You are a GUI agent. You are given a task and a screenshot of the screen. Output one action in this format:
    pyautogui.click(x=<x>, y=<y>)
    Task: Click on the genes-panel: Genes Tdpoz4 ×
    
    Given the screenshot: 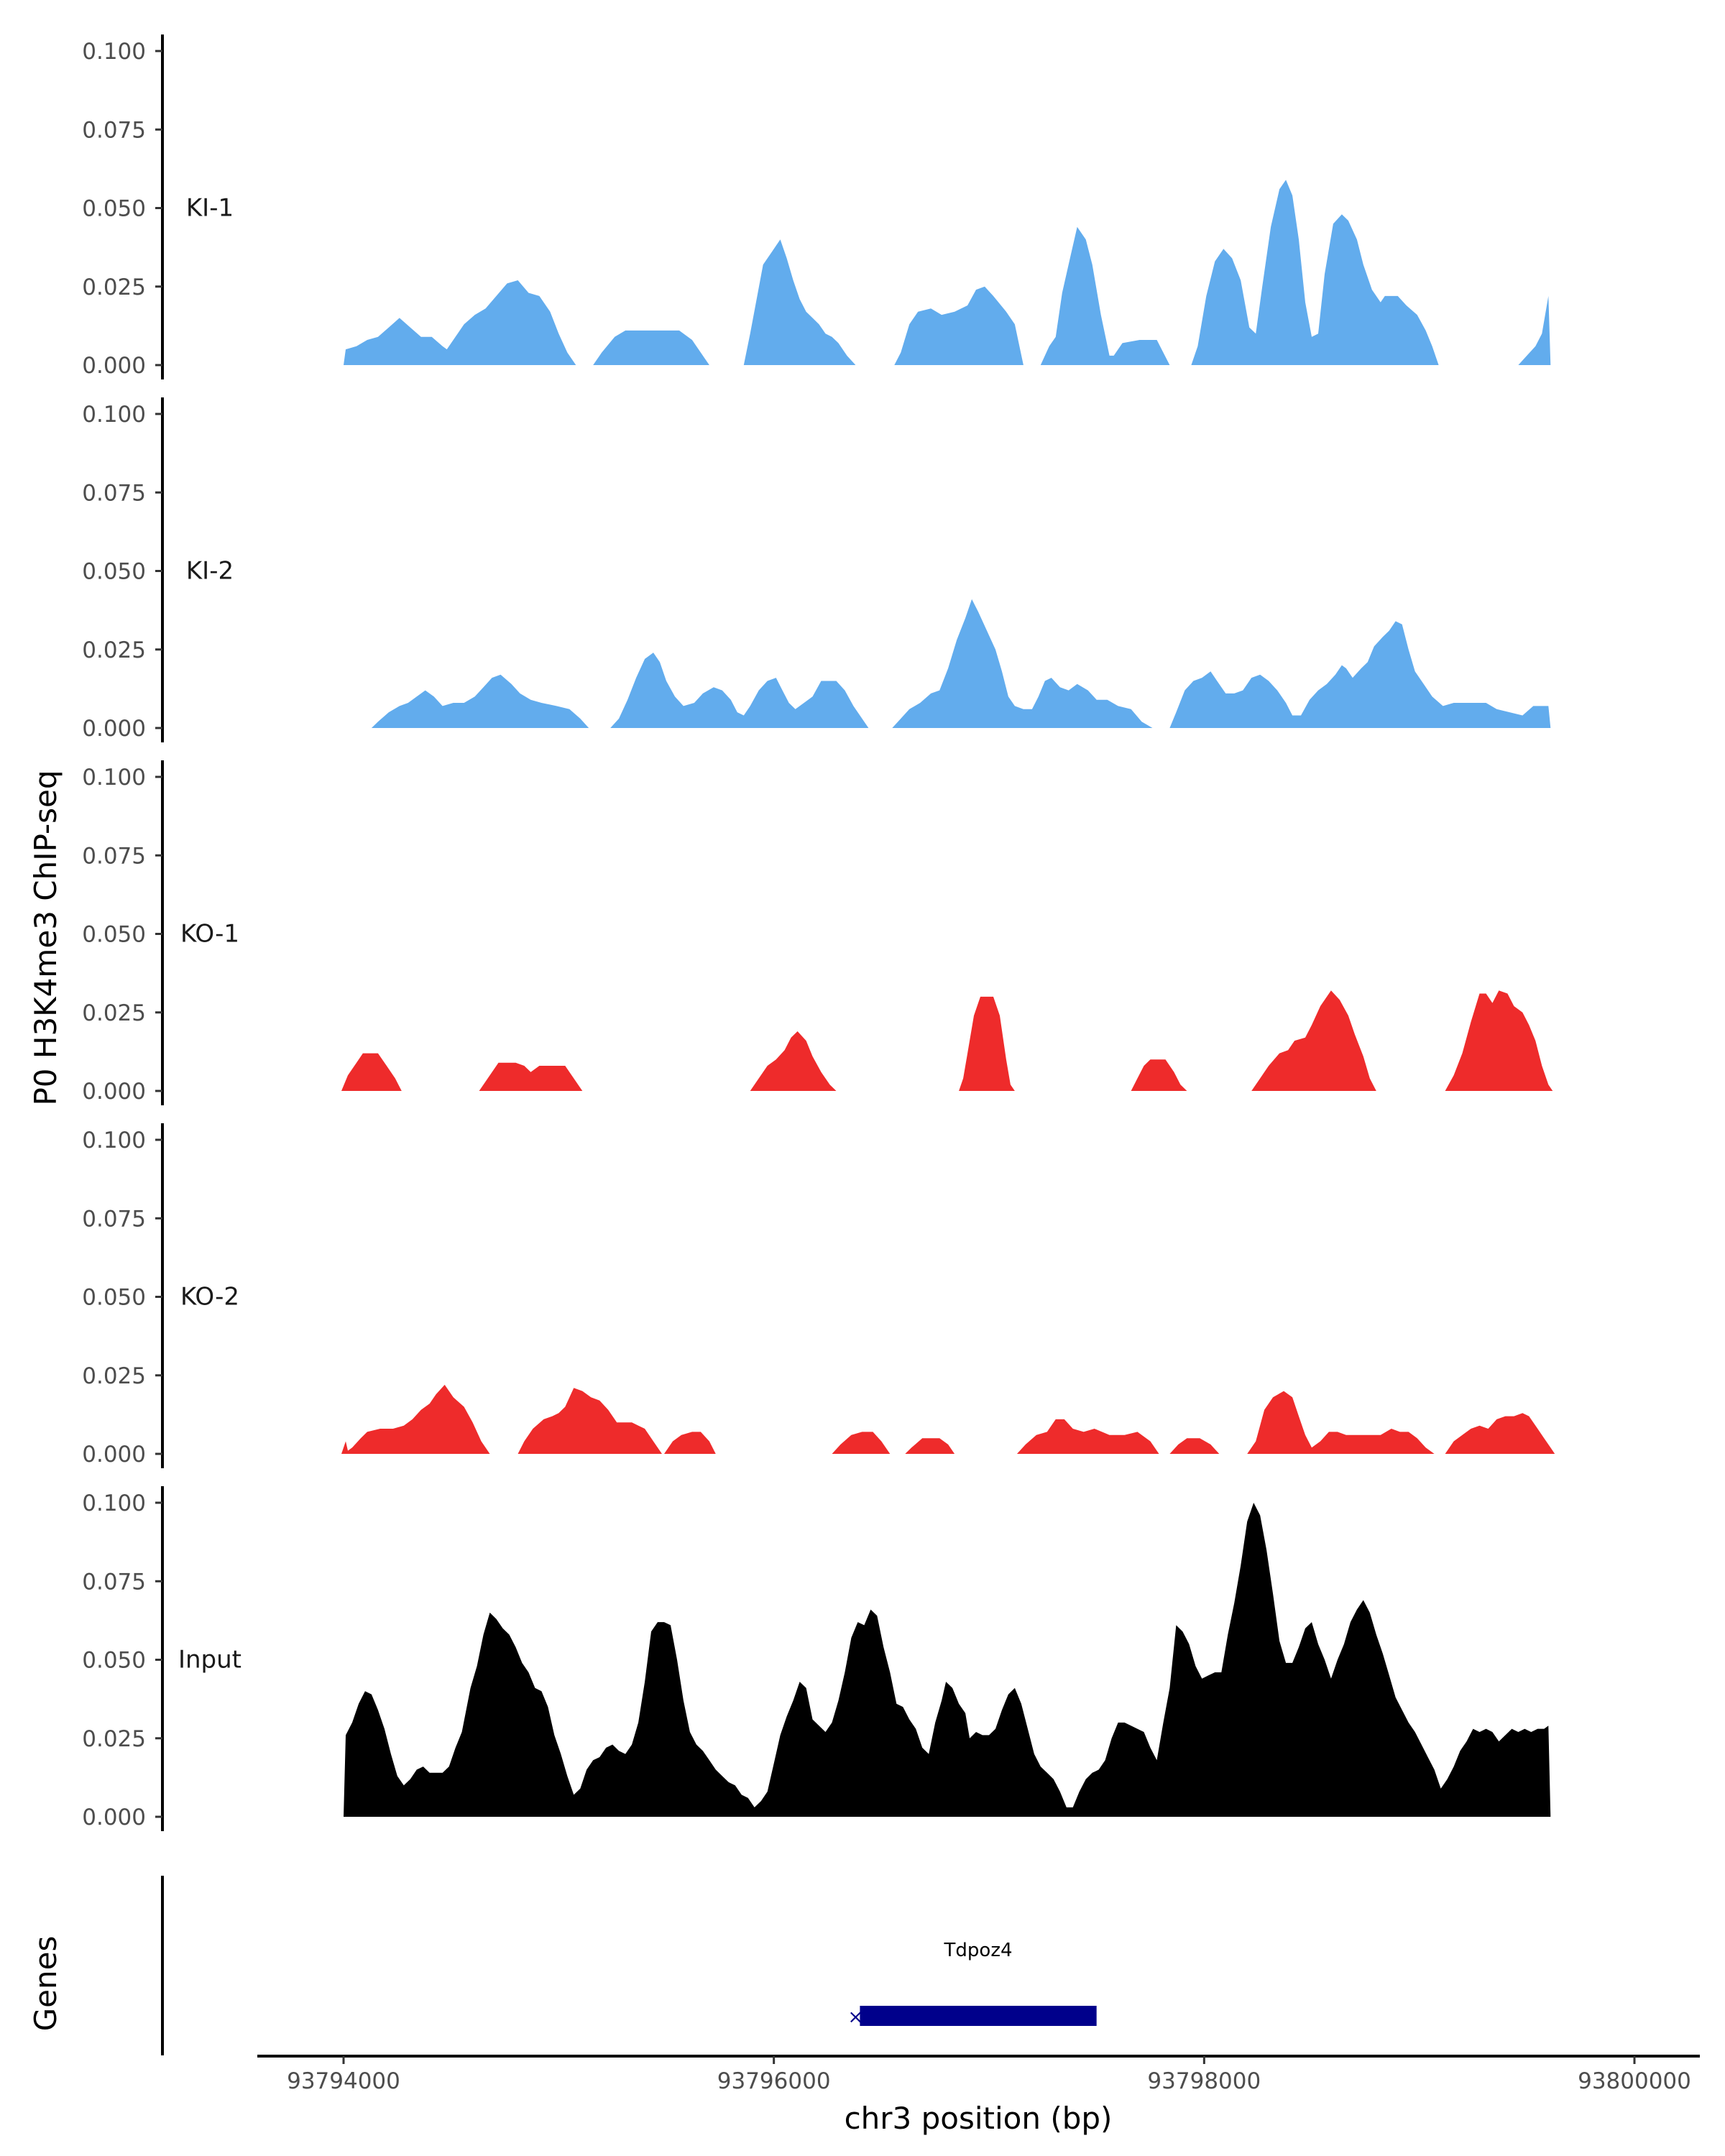 What is the action you would take?
    pyautogui.click(x=562, y=1965)
    